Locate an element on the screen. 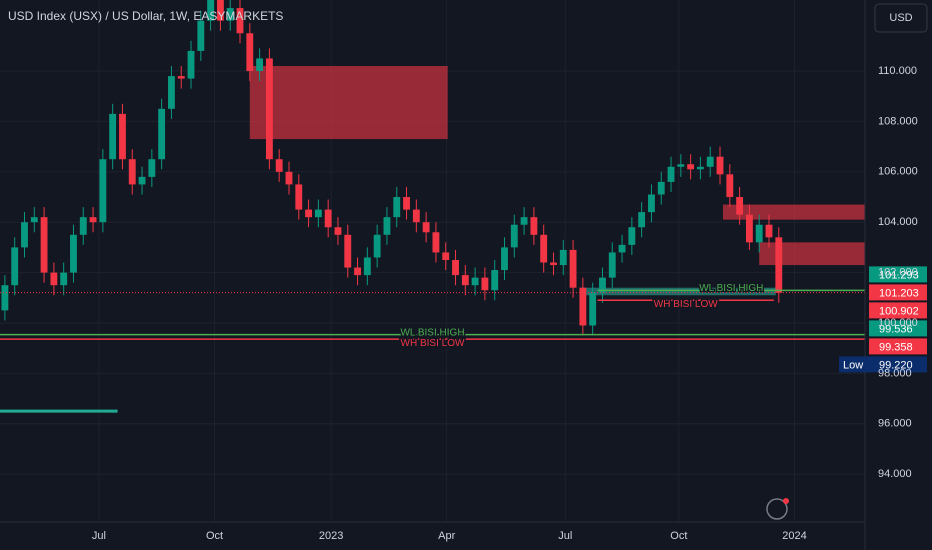 The width and height of the screenshot is (932, 550). y-tick-label: 98.000 is located at coordinates (895, 373).